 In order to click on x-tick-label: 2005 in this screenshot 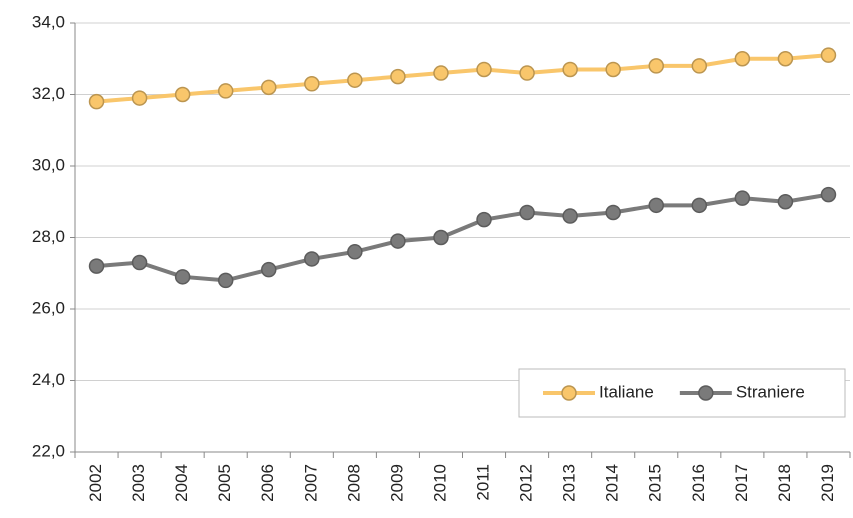, I will do `click(224, 483)`.